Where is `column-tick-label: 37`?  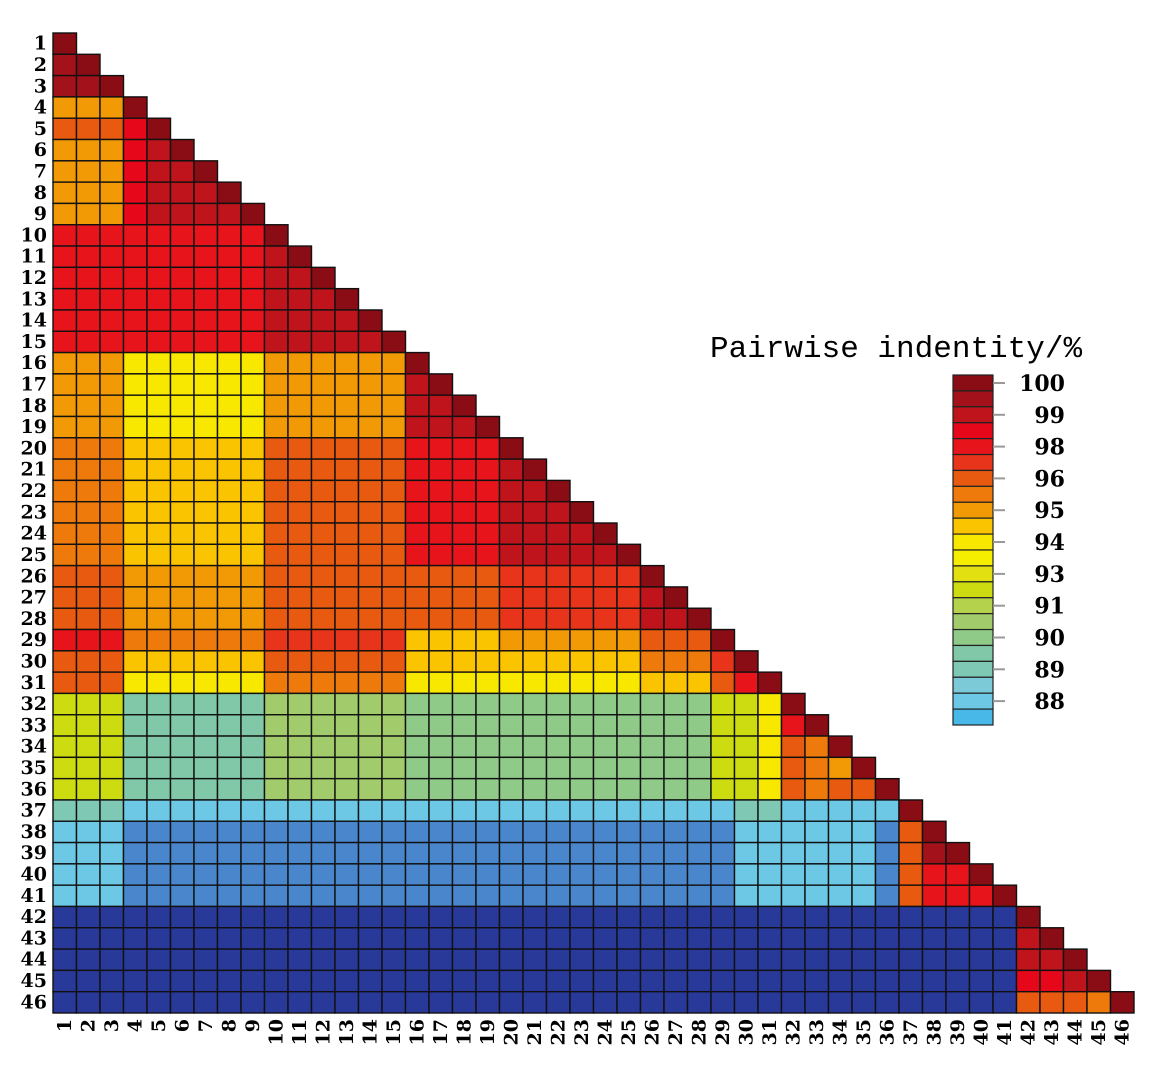
column-tick-label: 37 is located at coordinates (911, 1032).